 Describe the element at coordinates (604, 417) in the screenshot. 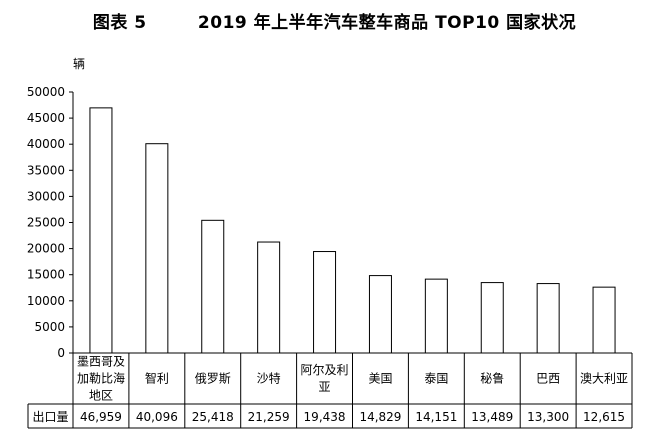

I see `data-label: 12,615` at that location.